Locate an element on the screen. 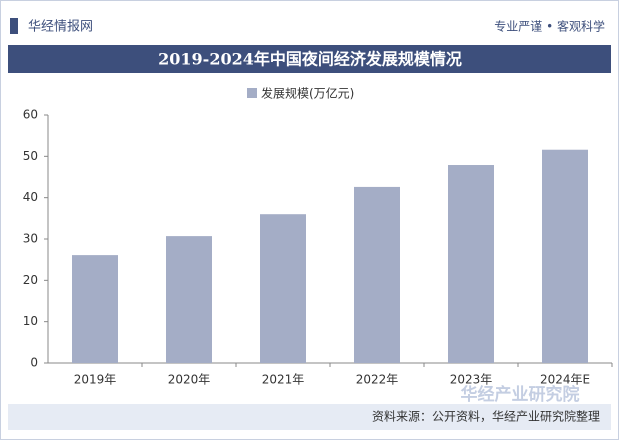 The image size is (619, 444). footer-bar is located at coordinates (309, 417).